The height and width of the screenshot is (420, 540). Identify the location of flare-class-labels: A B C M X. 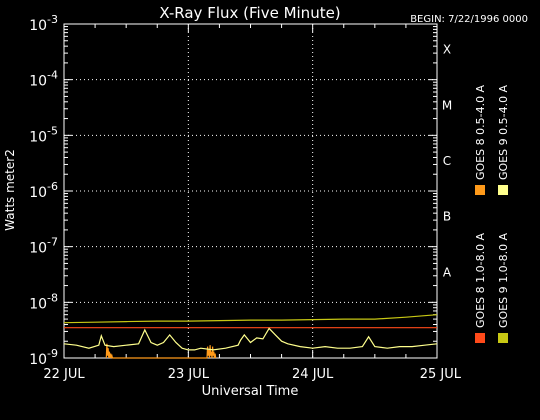
(447, 161).